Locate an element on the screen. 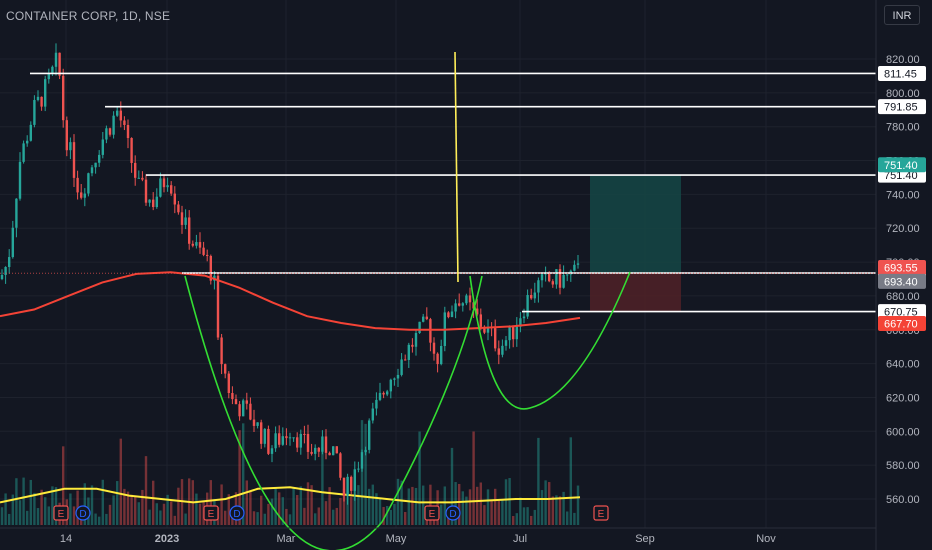 The width and height of the screenshot is (932, 550). event-marker-label: D is located at coordinates (82, 514).